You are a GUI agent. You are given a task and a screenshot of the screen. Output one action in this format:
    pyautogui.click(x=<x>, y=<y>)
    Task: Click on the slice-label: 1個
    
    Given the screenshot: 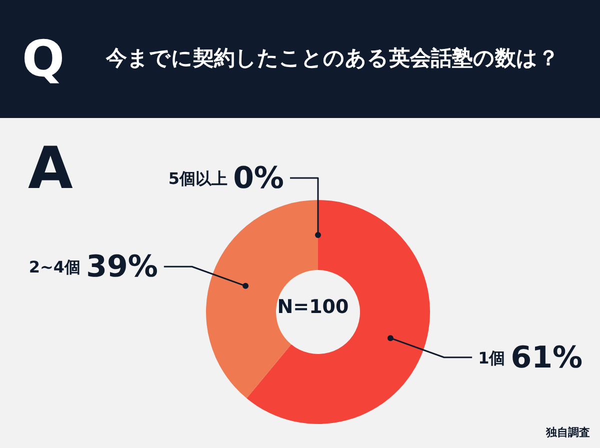 What is the action you would take?
    pyautogui.click(x=494, y=357)
    